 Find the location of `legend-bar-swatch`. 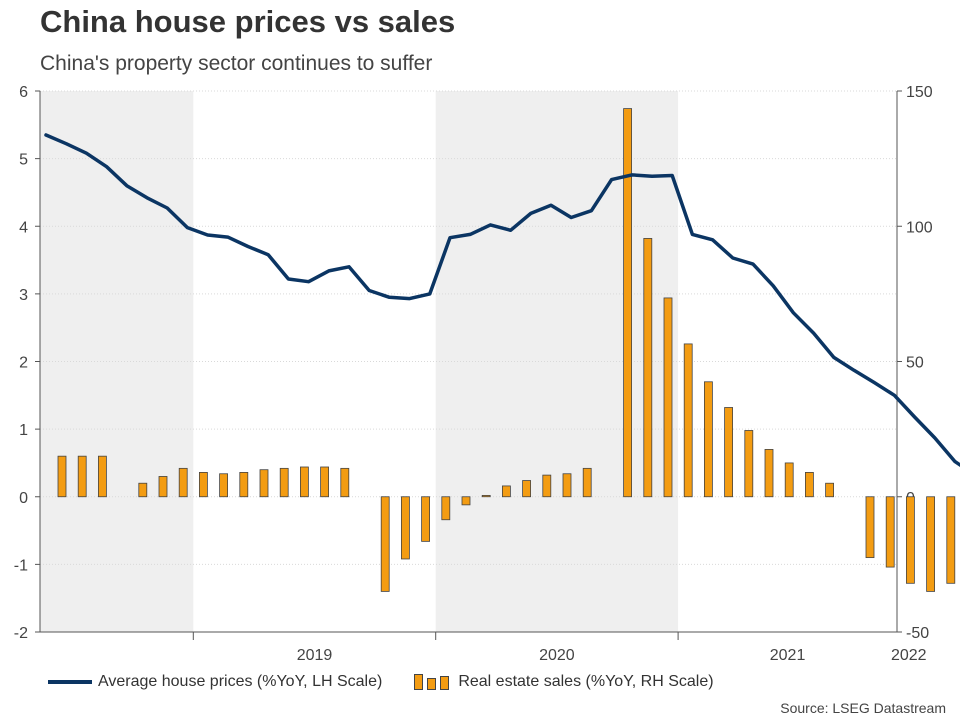

legend-bar-swatch is located at coordinates (433, 682).